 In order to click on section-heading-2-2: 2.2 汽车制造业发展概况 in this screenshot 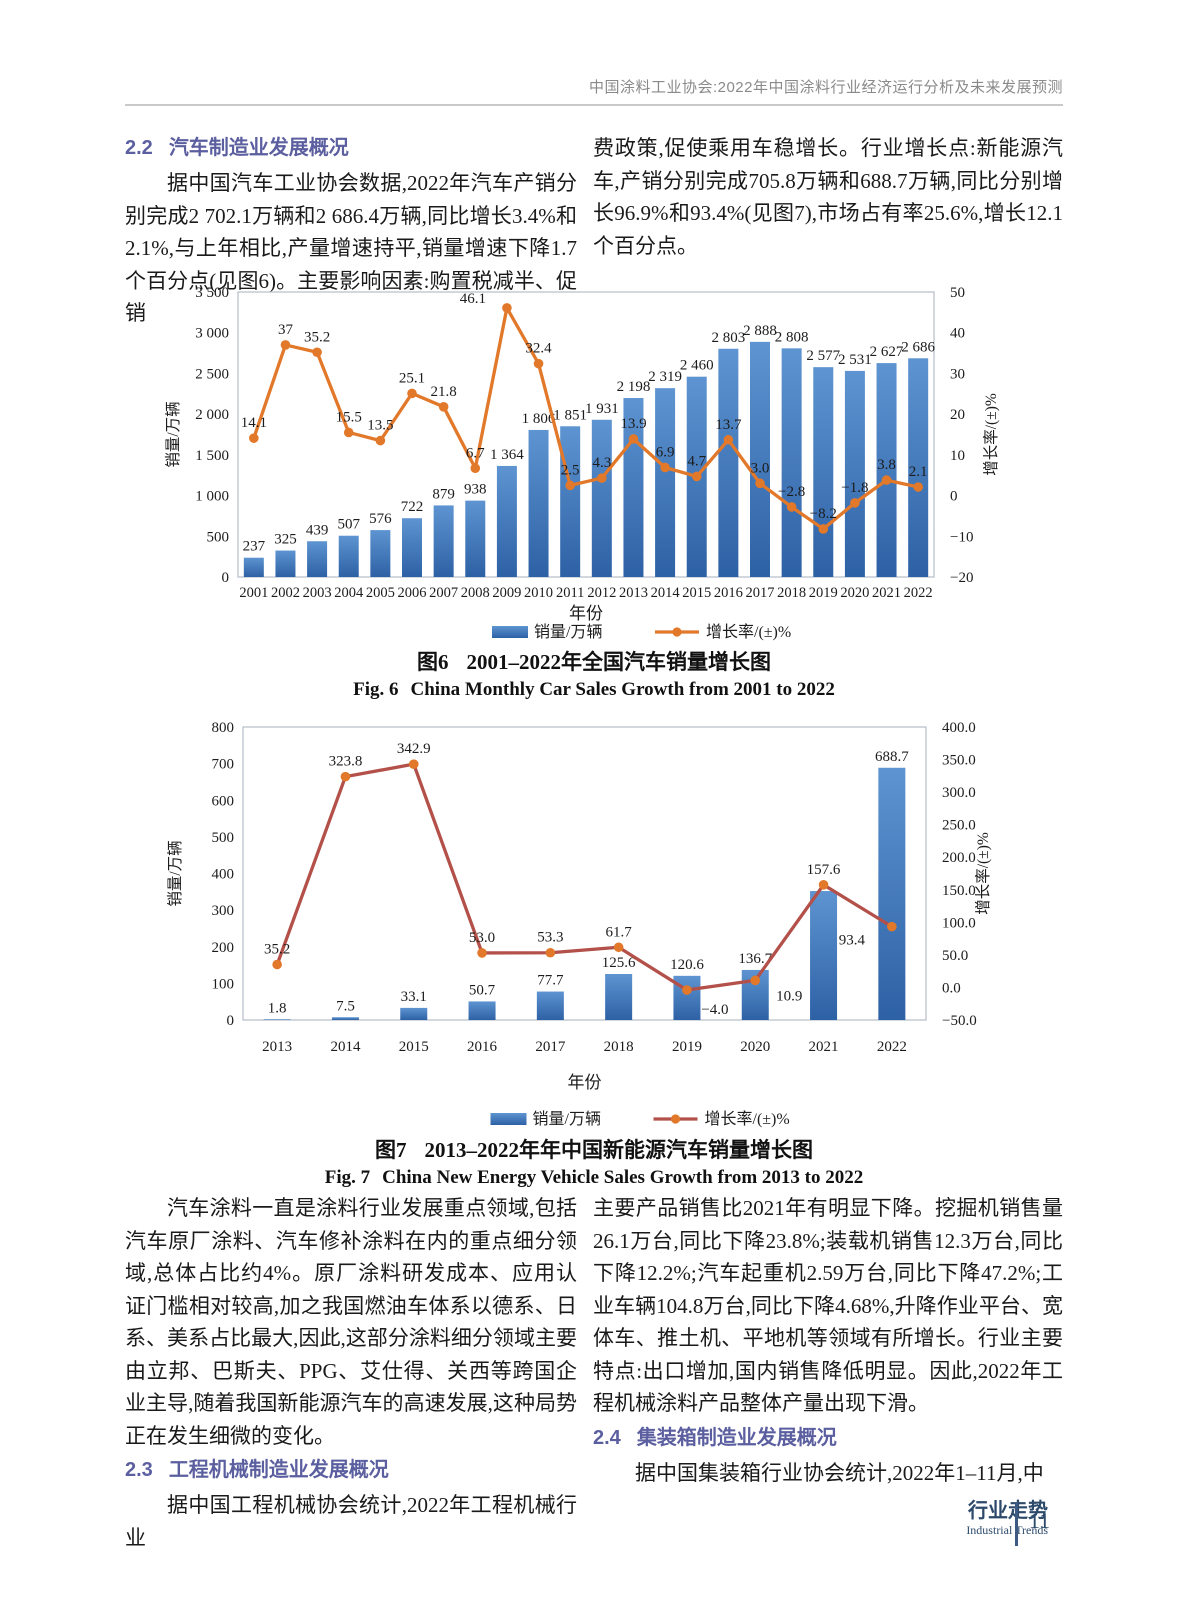, I will do `click(351, 148)`.